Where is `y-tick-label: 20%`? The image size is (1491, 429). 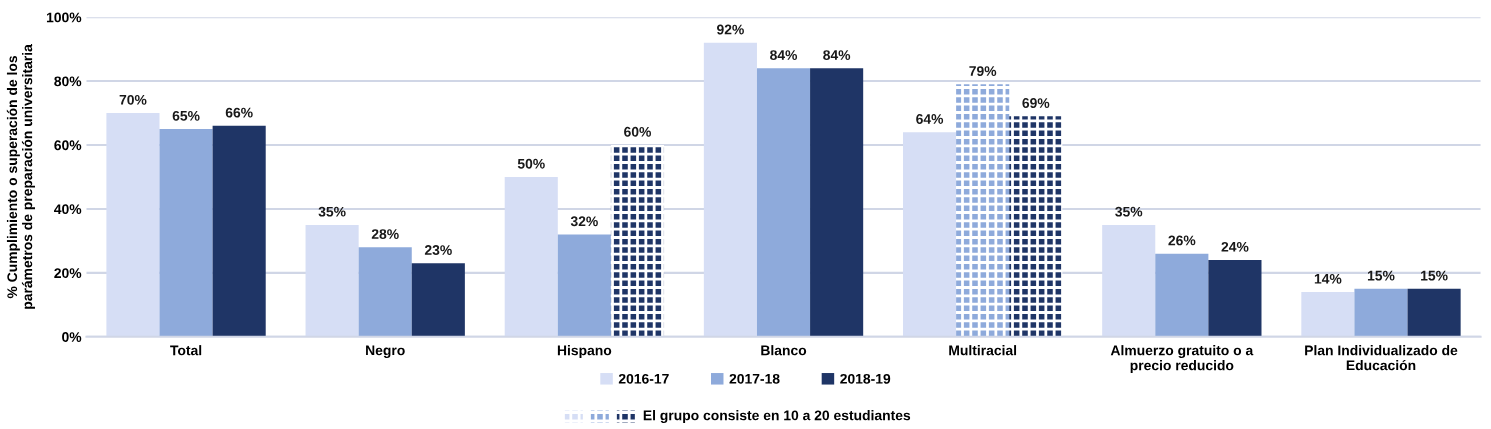 y-tick-label: 20% is located at coordinates (68, 273).